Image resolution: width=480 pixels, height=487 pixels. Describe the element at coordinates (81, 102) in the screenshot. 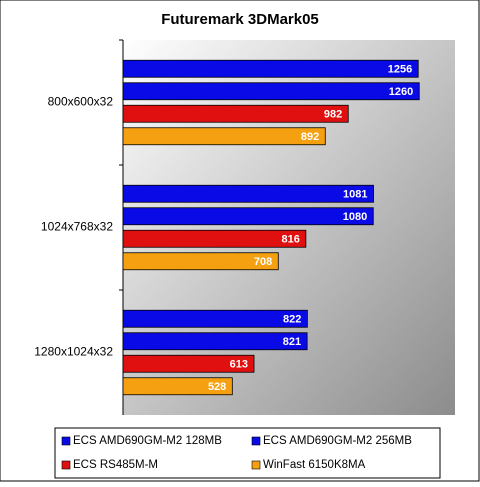

I see `y-tick-label: 800x600x32` at that location.